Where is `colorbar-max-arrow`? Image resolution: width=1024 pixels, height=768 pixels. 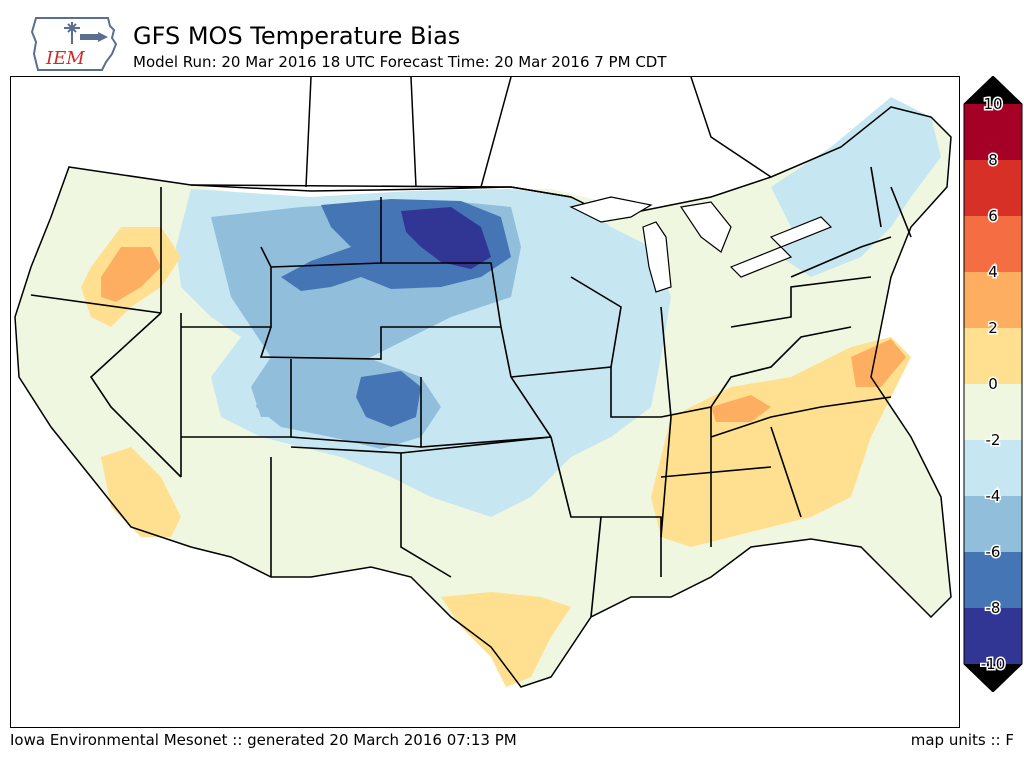 colorbar-max-arrow is located at coordinates (993, 90).